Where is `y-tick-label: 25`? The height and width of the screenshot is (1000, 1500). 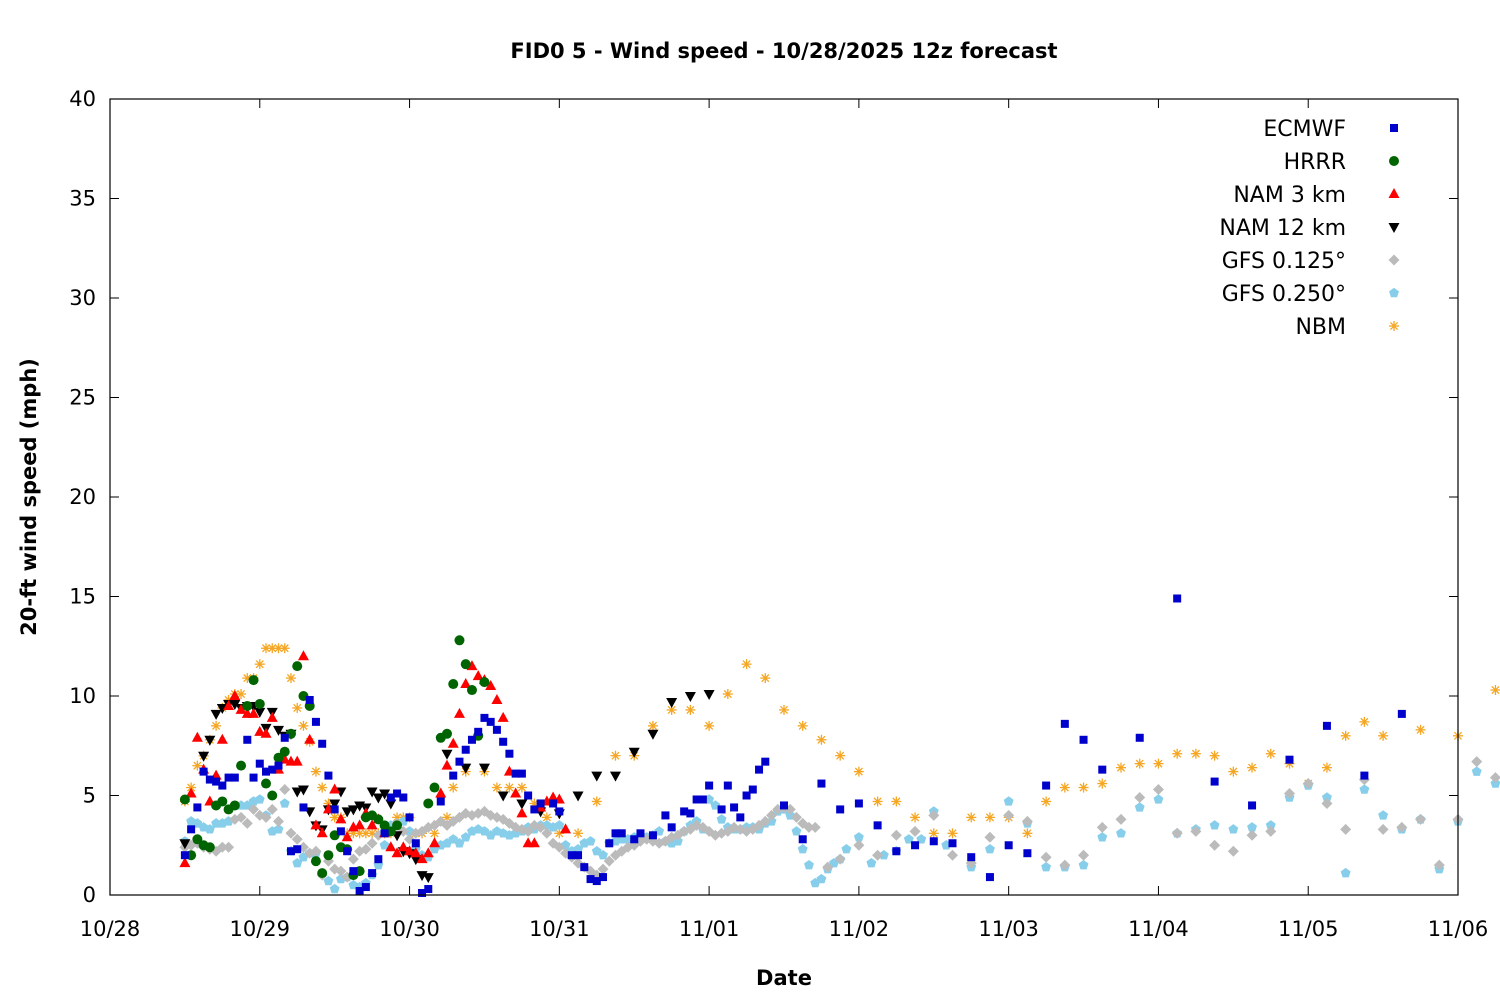
y-tick-label: 25 is located at coordinates (82, 398).